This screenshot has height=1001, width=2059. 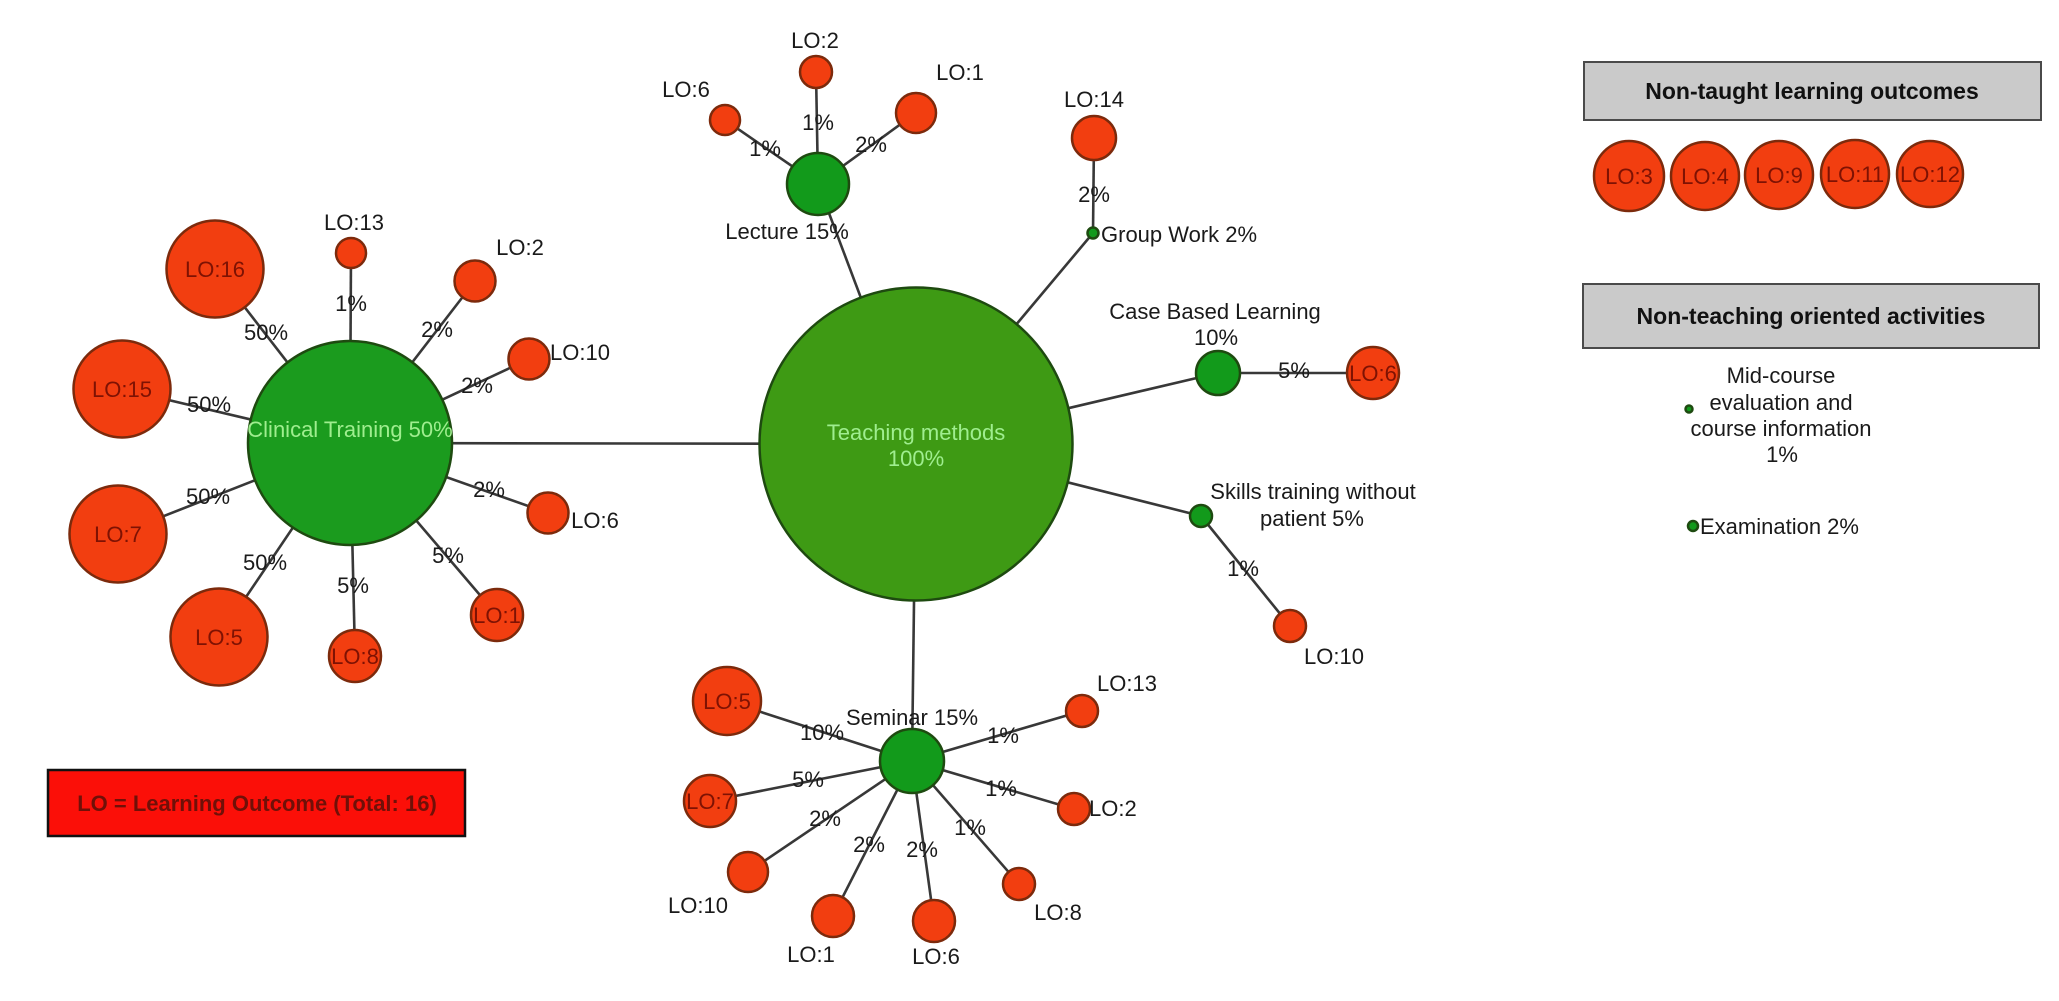 What do you see at coordinates (1779, 175) in the screenshot?
I see `svg-text: LO:9` at bounding box center [1779, 175].